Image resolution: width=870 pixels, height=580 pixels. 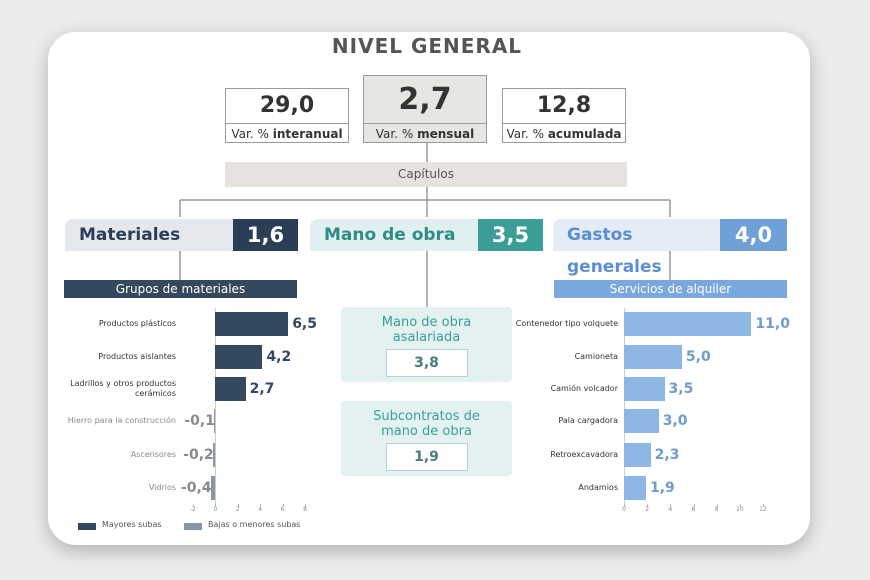 I want to click on value-label: 3,0, so click(x=675, y=421).